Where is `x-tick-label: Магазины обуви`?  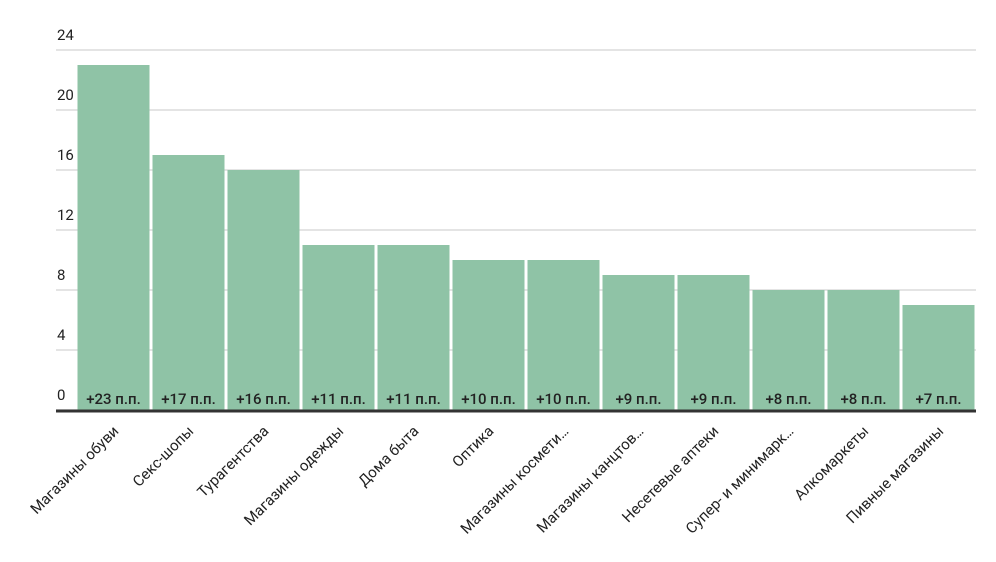
x-tick-label: Магазины обуви is located at coordinates (75, 470).